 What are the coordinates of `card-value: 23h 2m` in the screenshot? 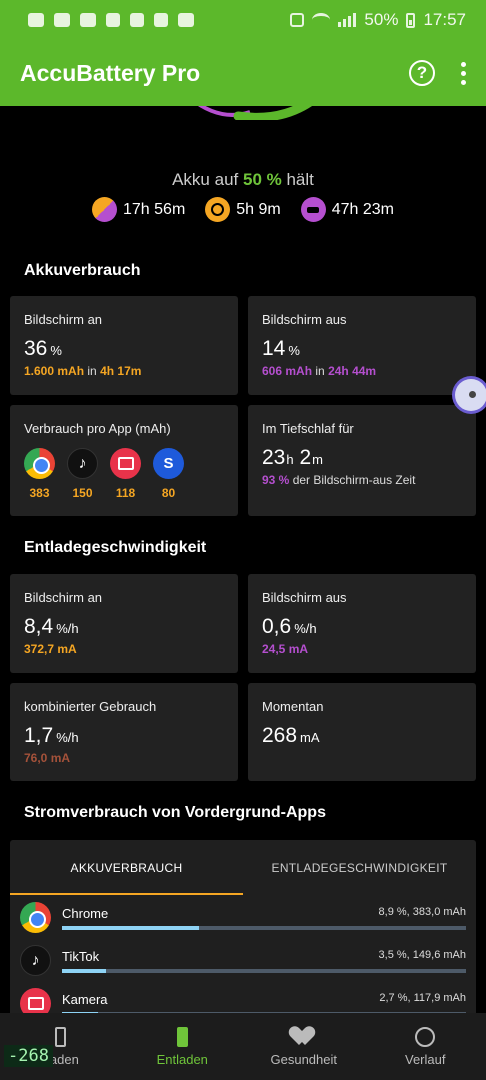 It's located at (292, 457).